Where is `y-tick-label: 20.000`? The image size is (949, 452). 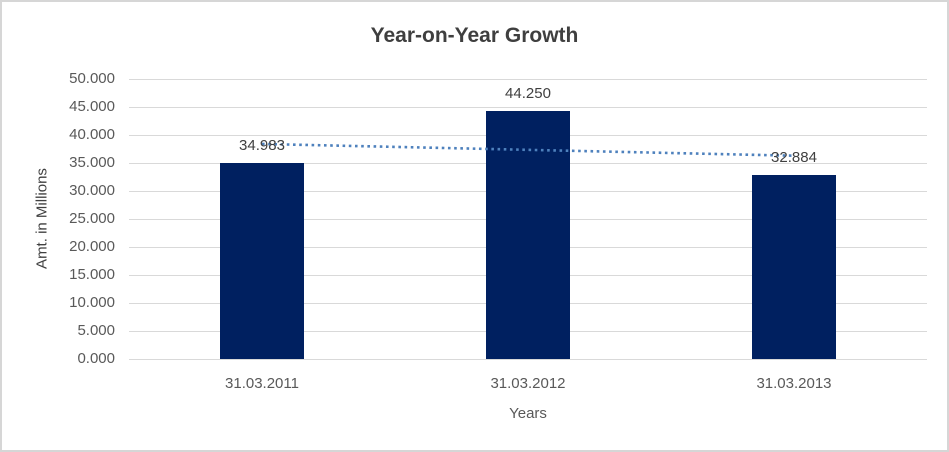
y-tick-label: 20.000 is located at coordinates (92, 246).